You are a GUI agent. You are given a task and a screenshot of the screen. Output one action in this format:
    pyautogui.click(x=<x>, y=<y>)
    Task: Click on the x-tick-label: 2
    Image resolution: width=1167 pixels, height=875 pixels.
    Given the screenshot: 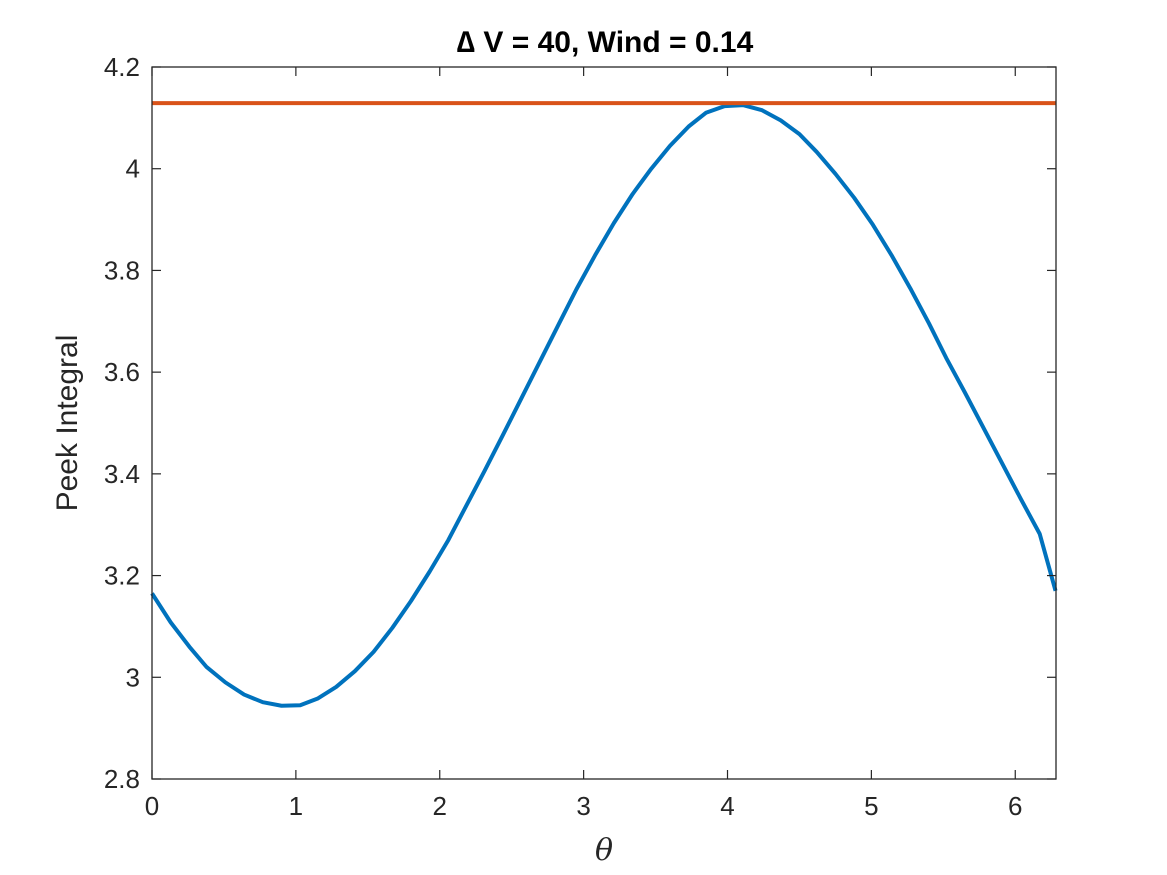 What is the action you would take?
    pyautogui.click(x=440, y=806)
    